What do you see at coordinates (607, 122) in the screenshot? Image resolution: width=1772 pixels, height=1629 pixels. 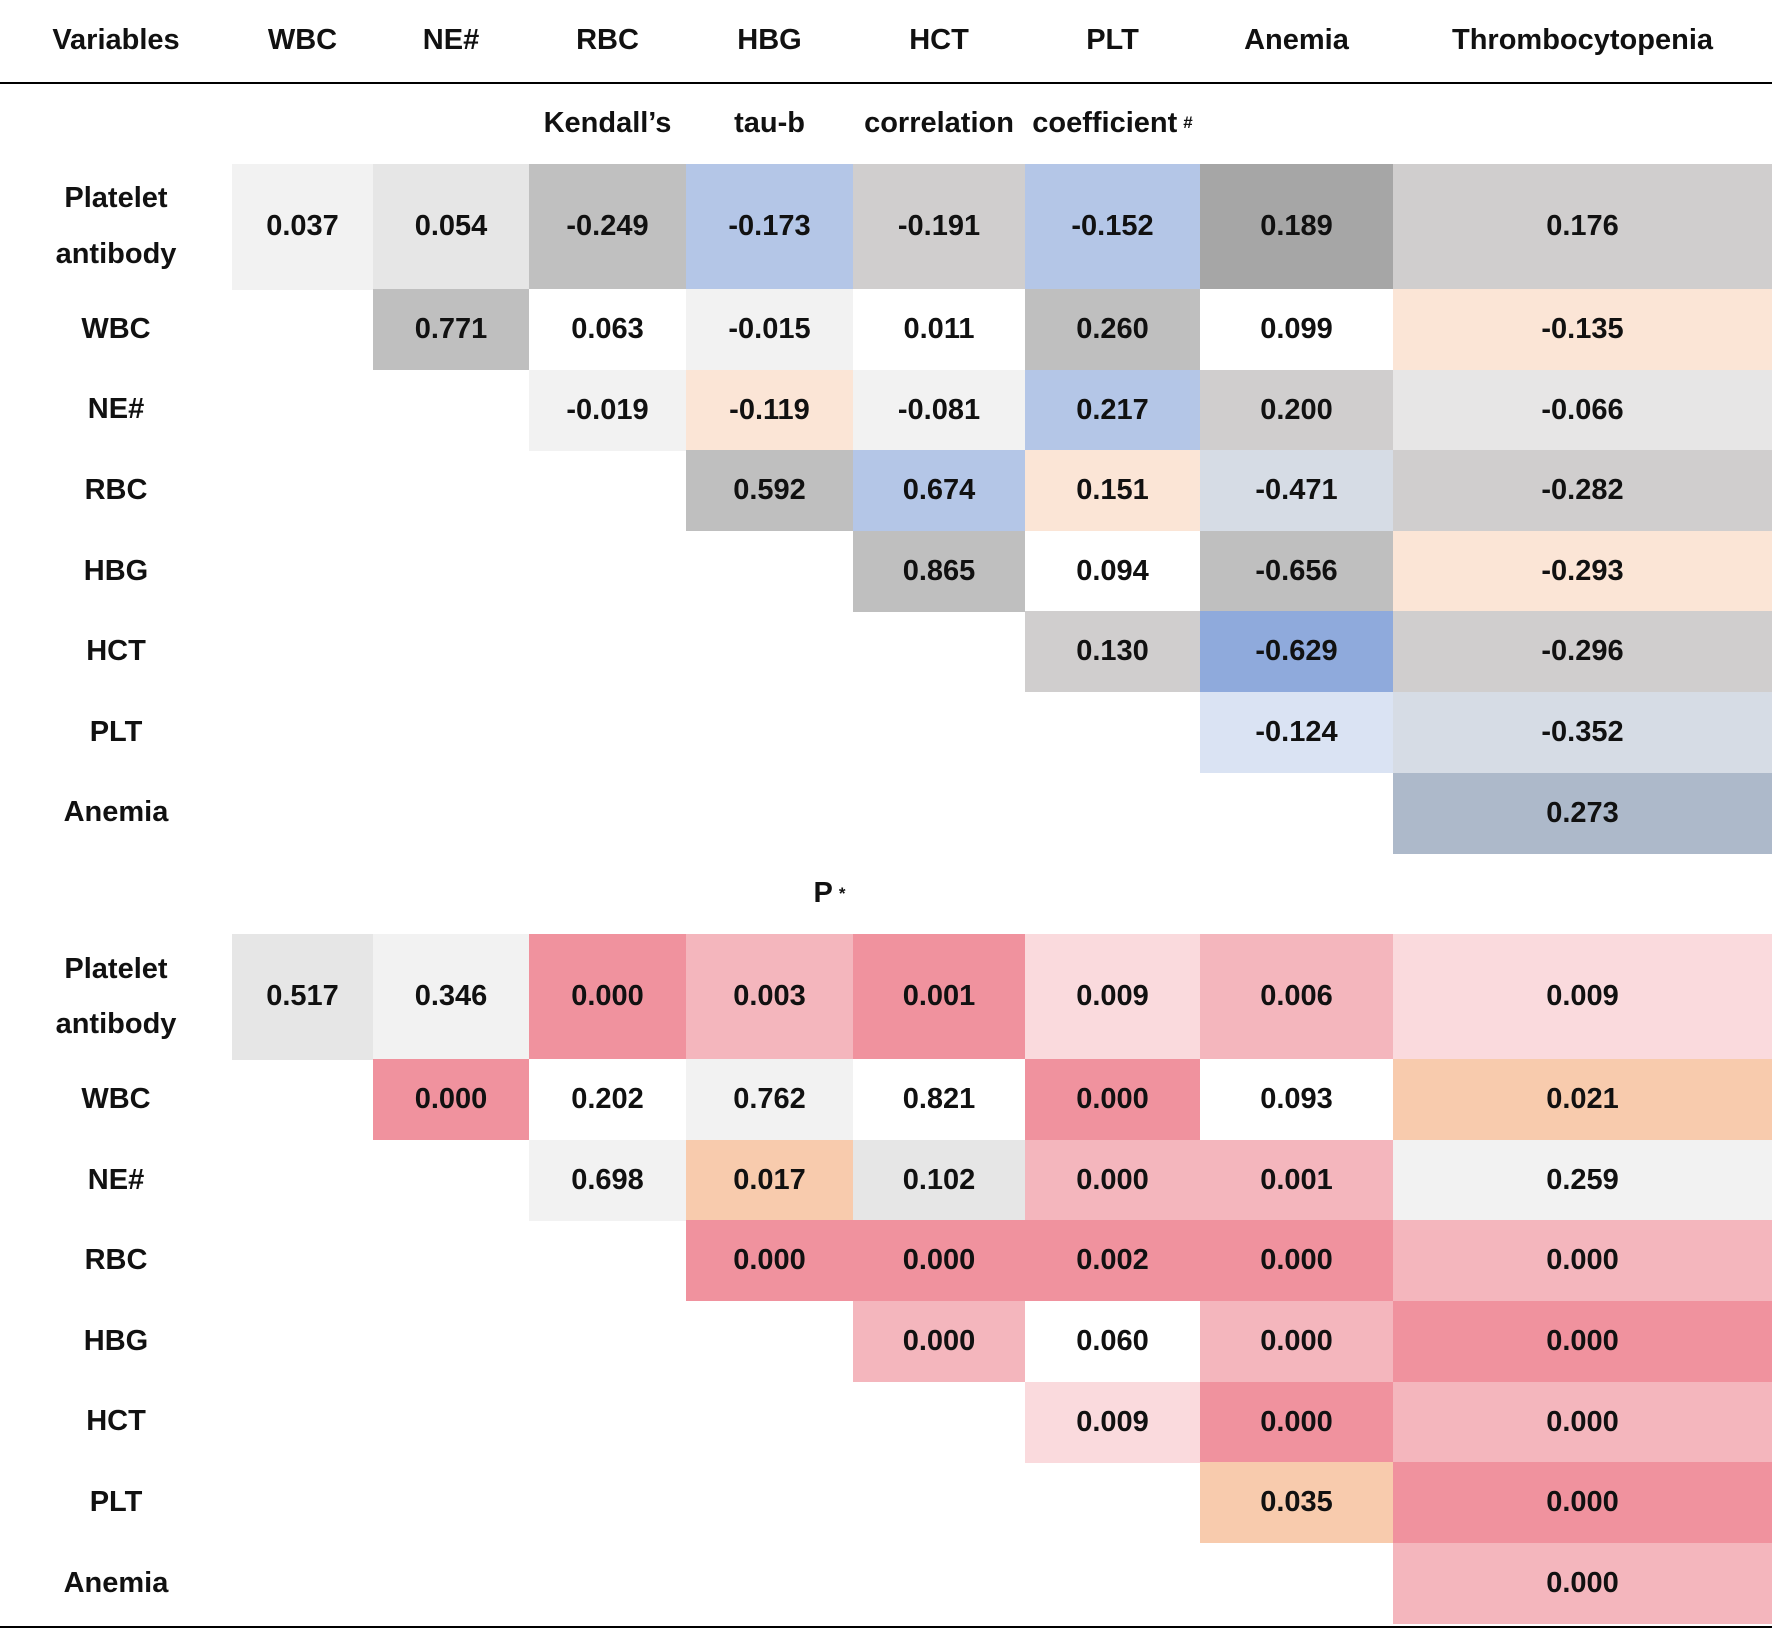 I see `section-title-word: Kendall’s` at bounding box center [607, 122].